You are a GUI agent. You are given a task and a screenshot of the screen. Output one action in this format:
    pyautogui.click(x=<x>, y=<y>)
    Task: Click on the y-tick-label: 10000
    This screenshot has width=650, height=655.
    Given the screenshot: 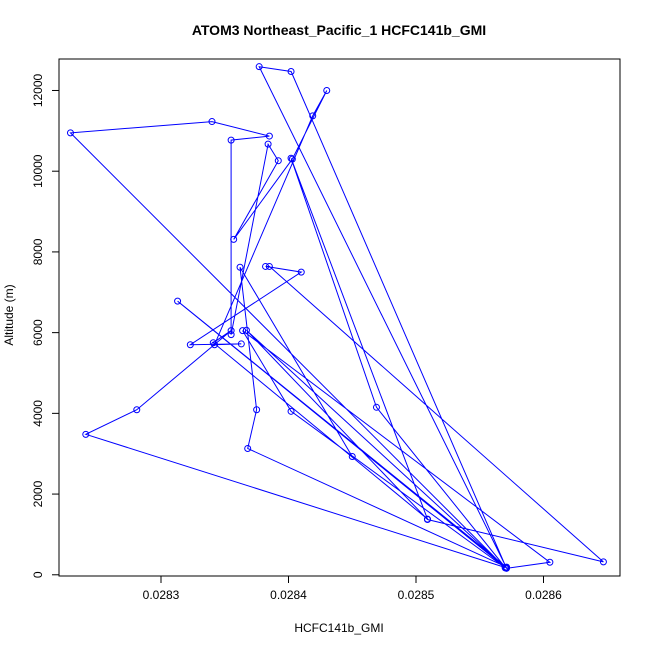 What is the action you would take?
    pyautogui.click(x=38, y=171)
    